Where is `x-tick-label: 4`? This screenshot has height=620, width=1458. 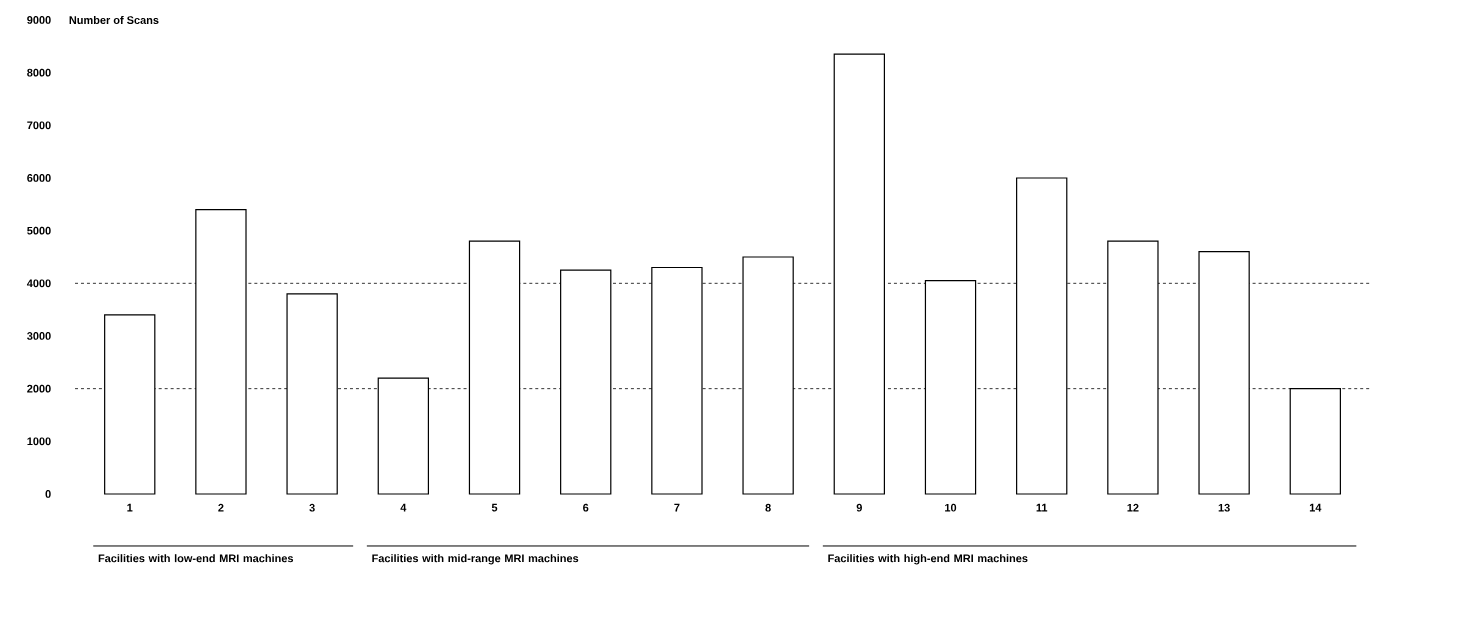 x-tick-label: 4 is located at coordinates (403, 507).